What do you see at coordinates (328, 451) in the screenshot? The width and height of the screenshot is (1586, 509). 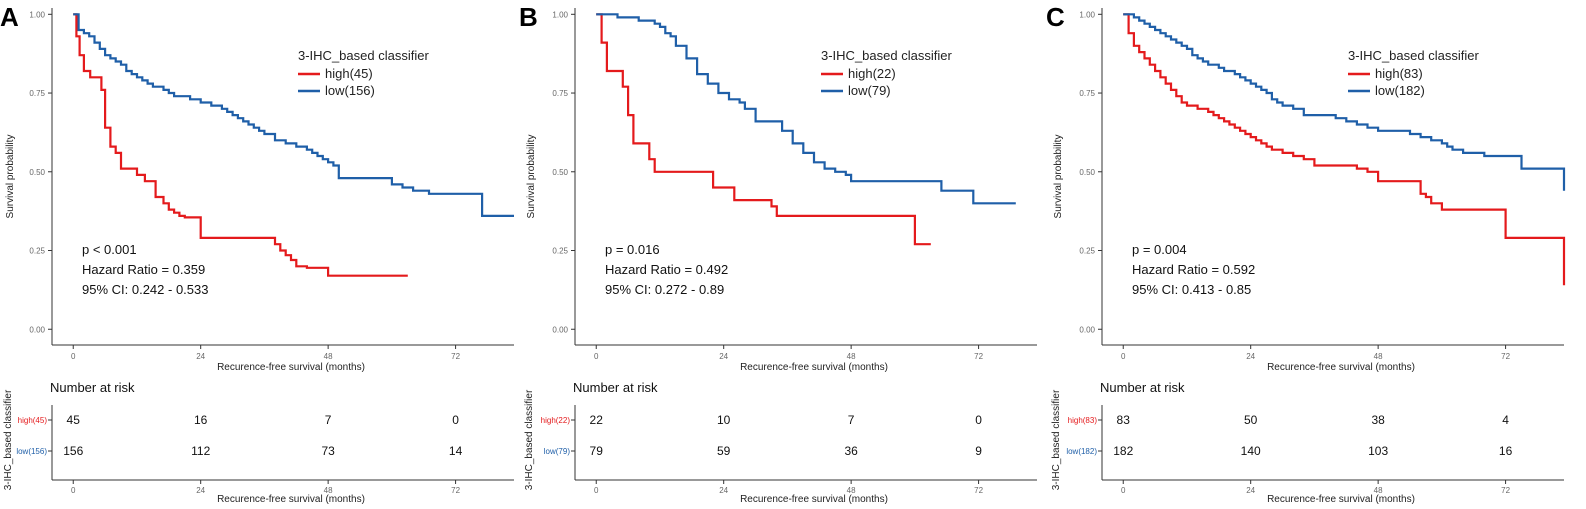 I see `risk-count: 73` at bounding box center [328, 451].